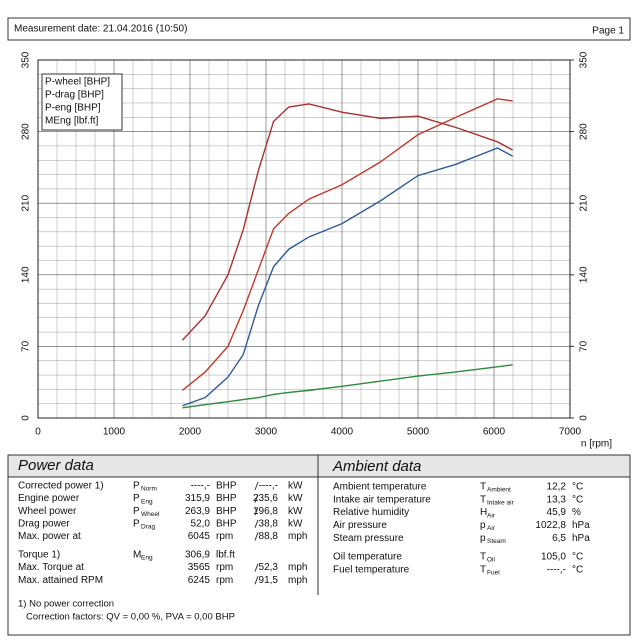 The height and width of the screenshot is (640, 640). Describe the element at coordinates (268, 486) in the screenshot. I see `value2: ----,-` at that location.